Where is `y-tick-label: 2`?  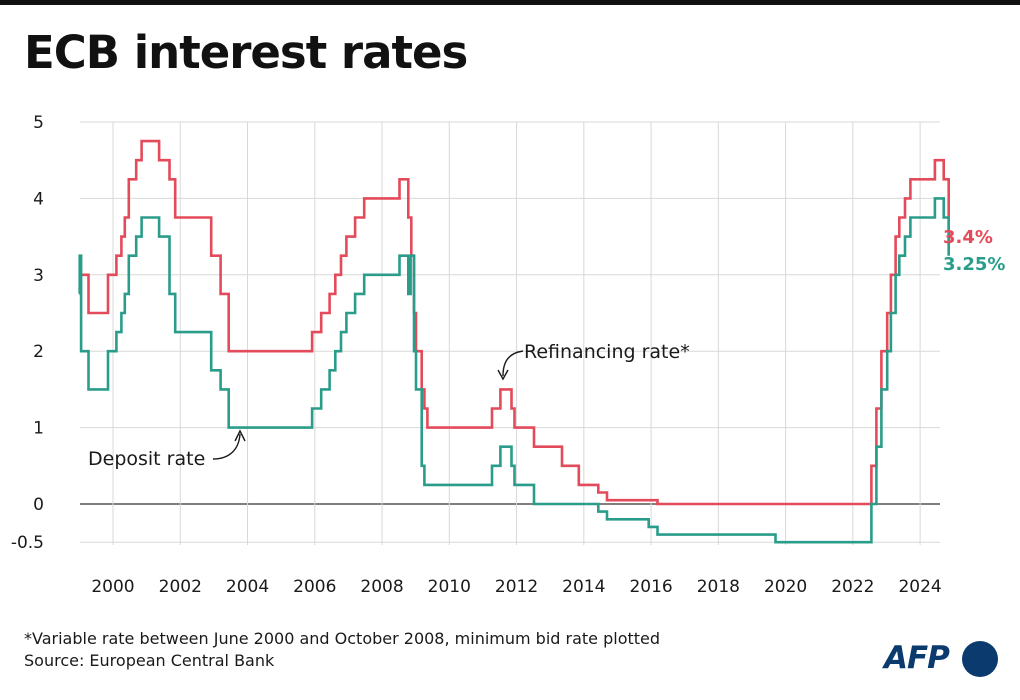 y-tick-label: 2 is located at coordinates (38, 352).